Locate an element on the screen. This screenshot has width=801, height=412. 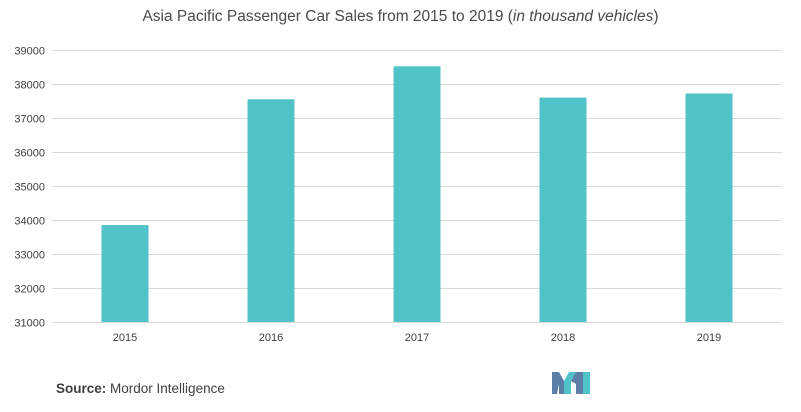
x-axis-ticks: 2015 2016 2017 2018 2019 is located at coordinates (417, 338).